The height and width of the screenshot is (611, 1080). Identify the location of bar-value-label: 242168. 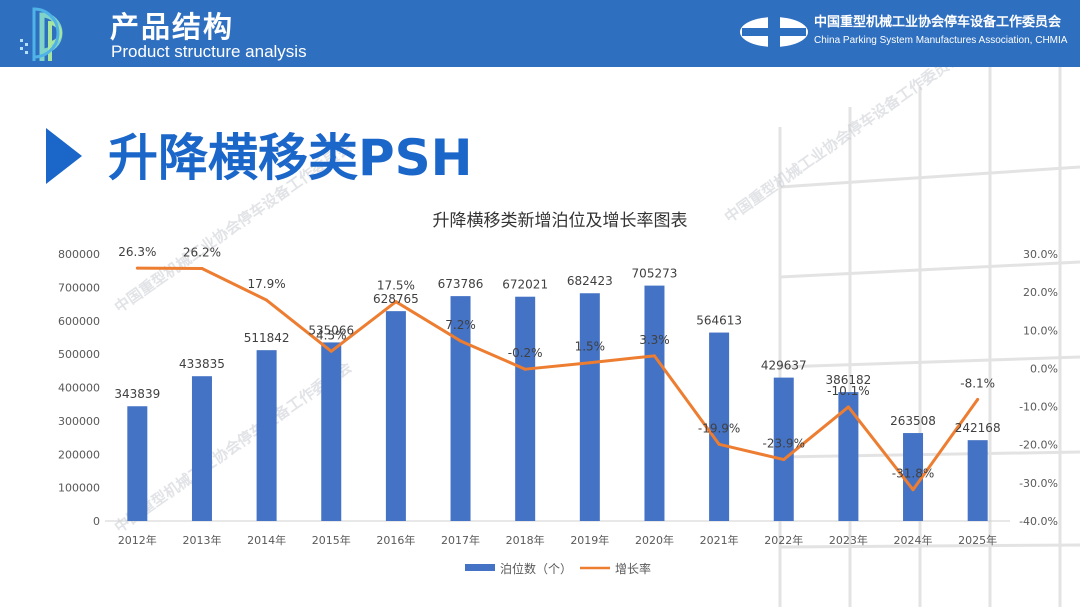
(978, 428).